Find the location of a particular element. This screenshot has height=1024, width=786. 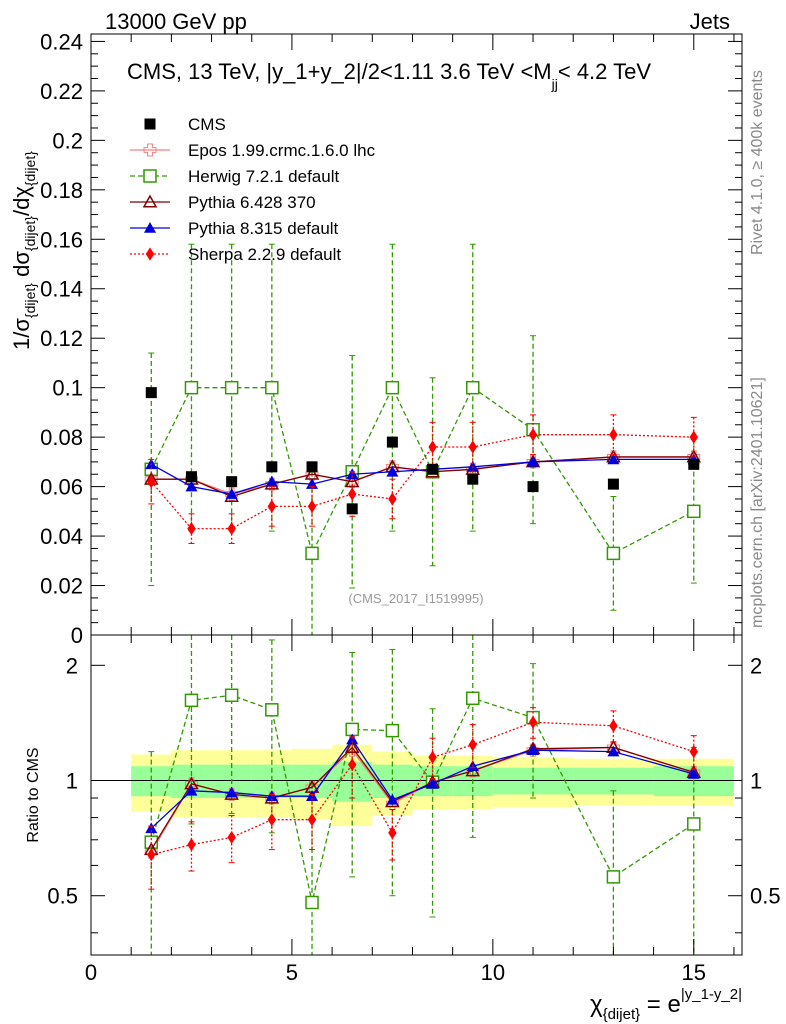

legend-marker-pythia-8-315-default is located at coordinates (150, 227).